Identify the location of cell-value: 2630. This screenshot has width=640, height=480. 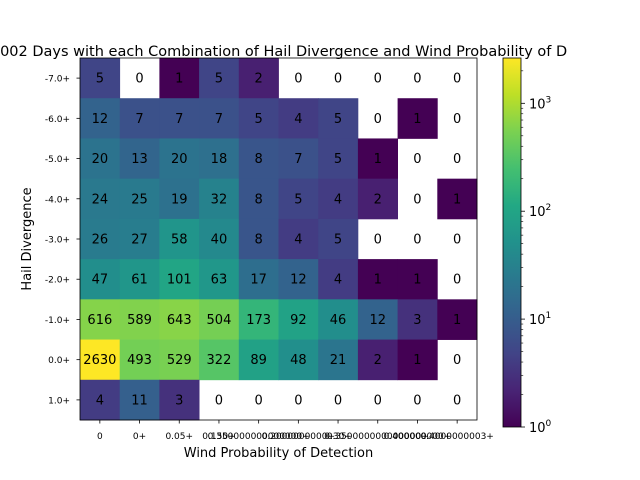
(99, 360).